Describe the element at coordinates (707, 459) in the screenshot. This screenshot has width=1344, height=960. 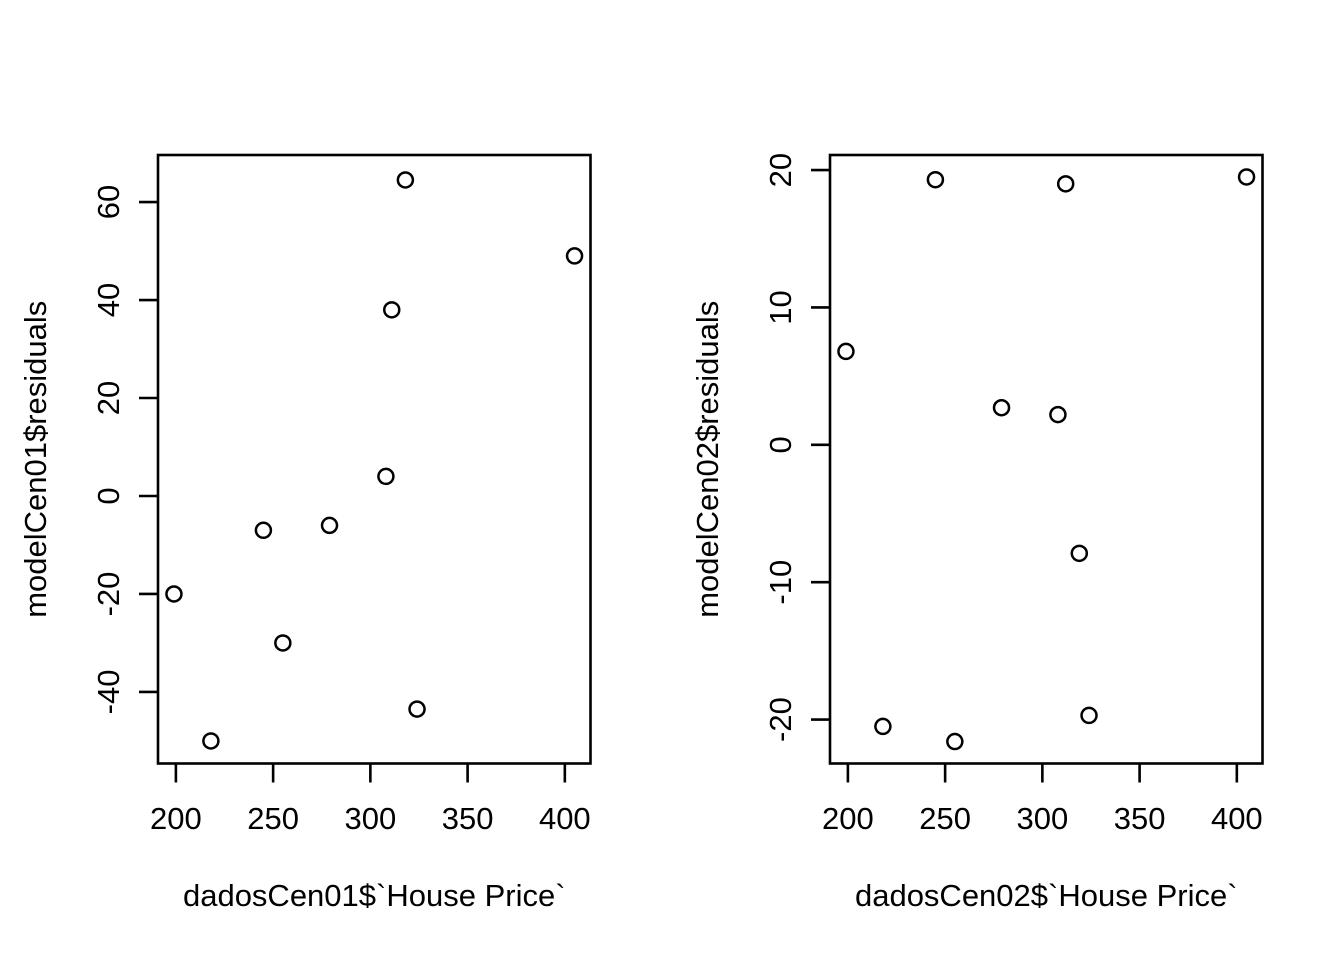
I see `y-axis-title: modelCen02$residuals` at that location.